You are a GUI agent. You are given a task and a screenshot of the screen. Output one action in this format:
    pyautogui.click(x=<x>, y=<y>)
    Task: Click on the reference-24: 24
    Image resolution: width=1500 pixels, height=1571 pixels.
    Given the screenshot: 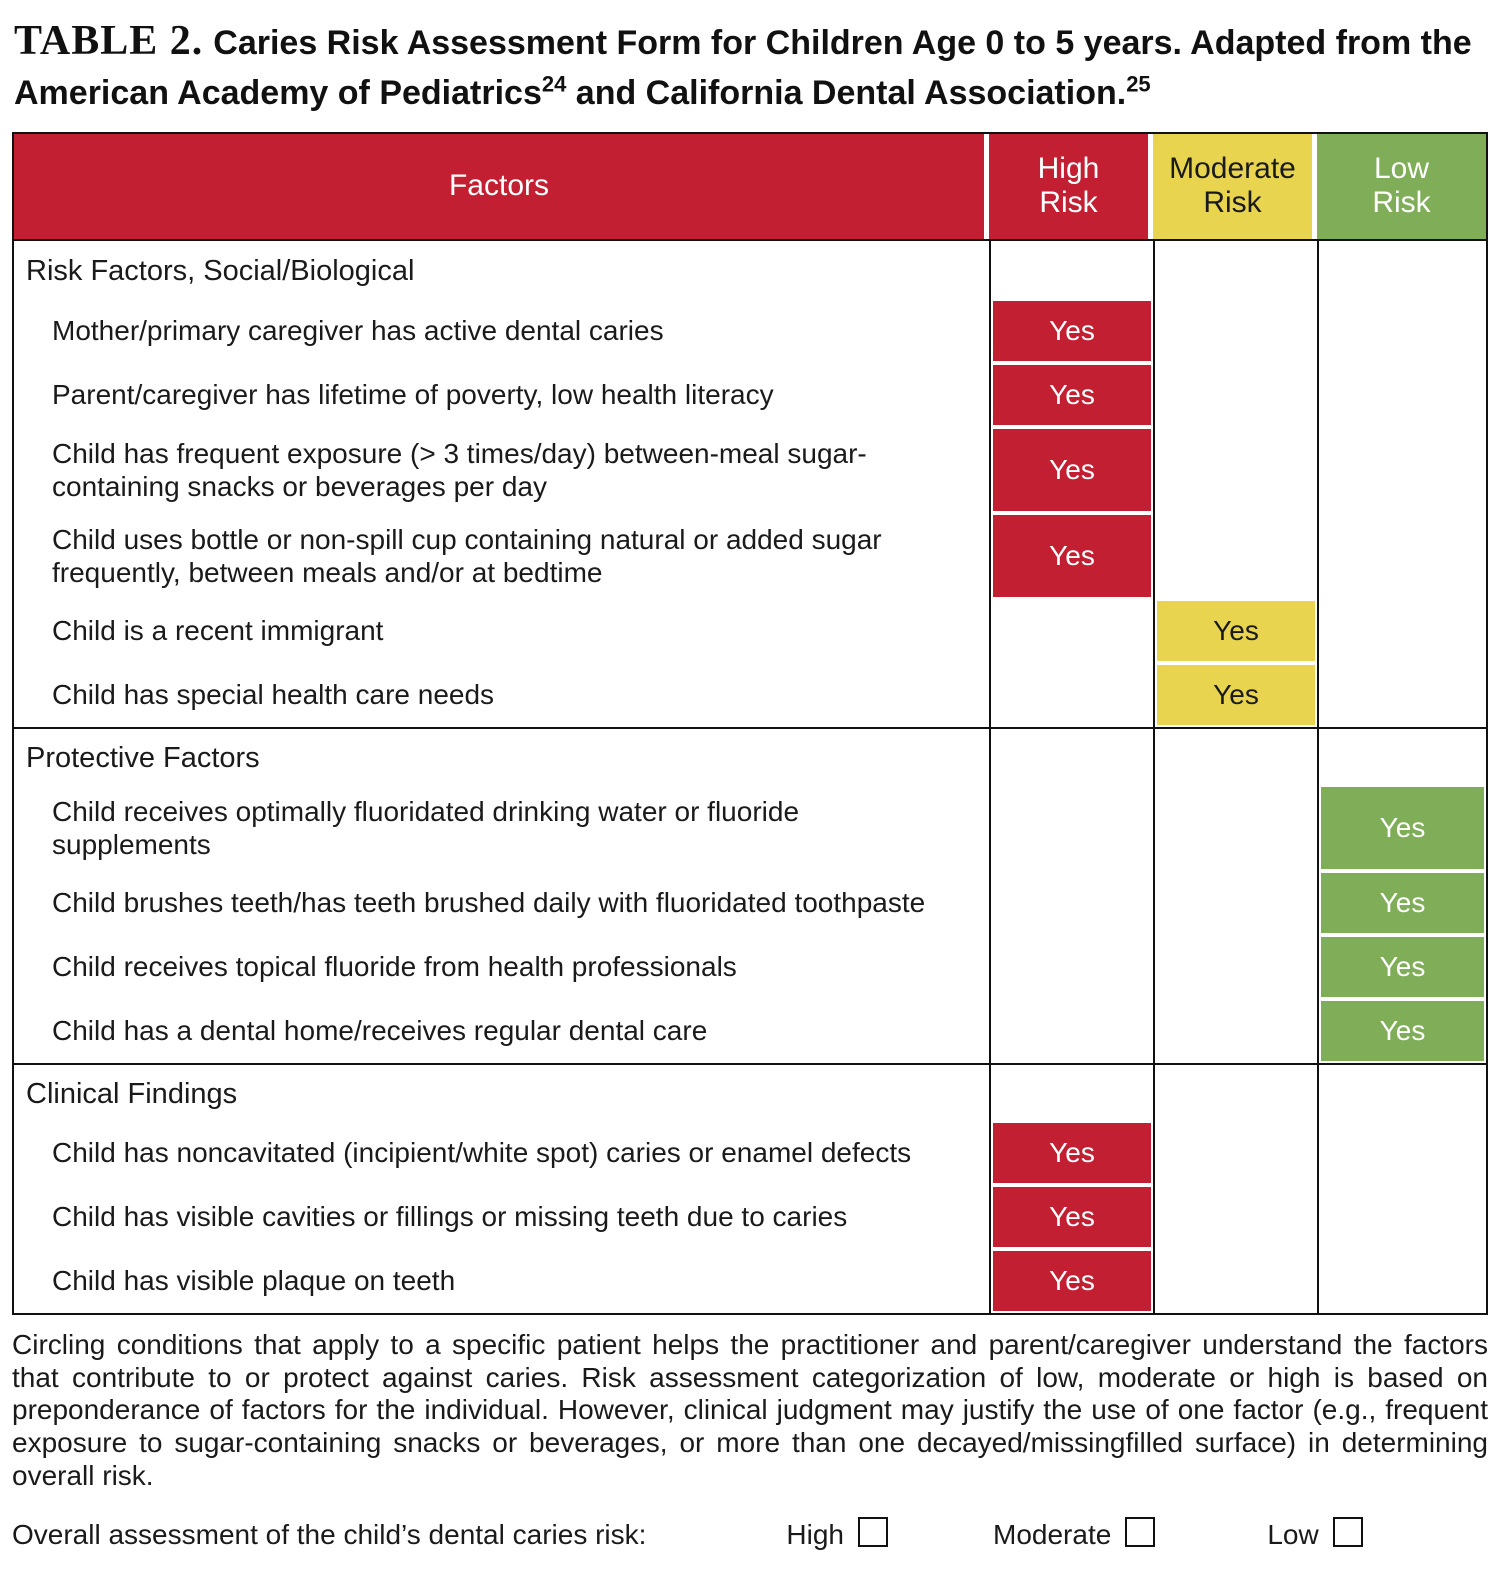 What is the action you would take?
    pyautogui.click(x=554, y=84)
    